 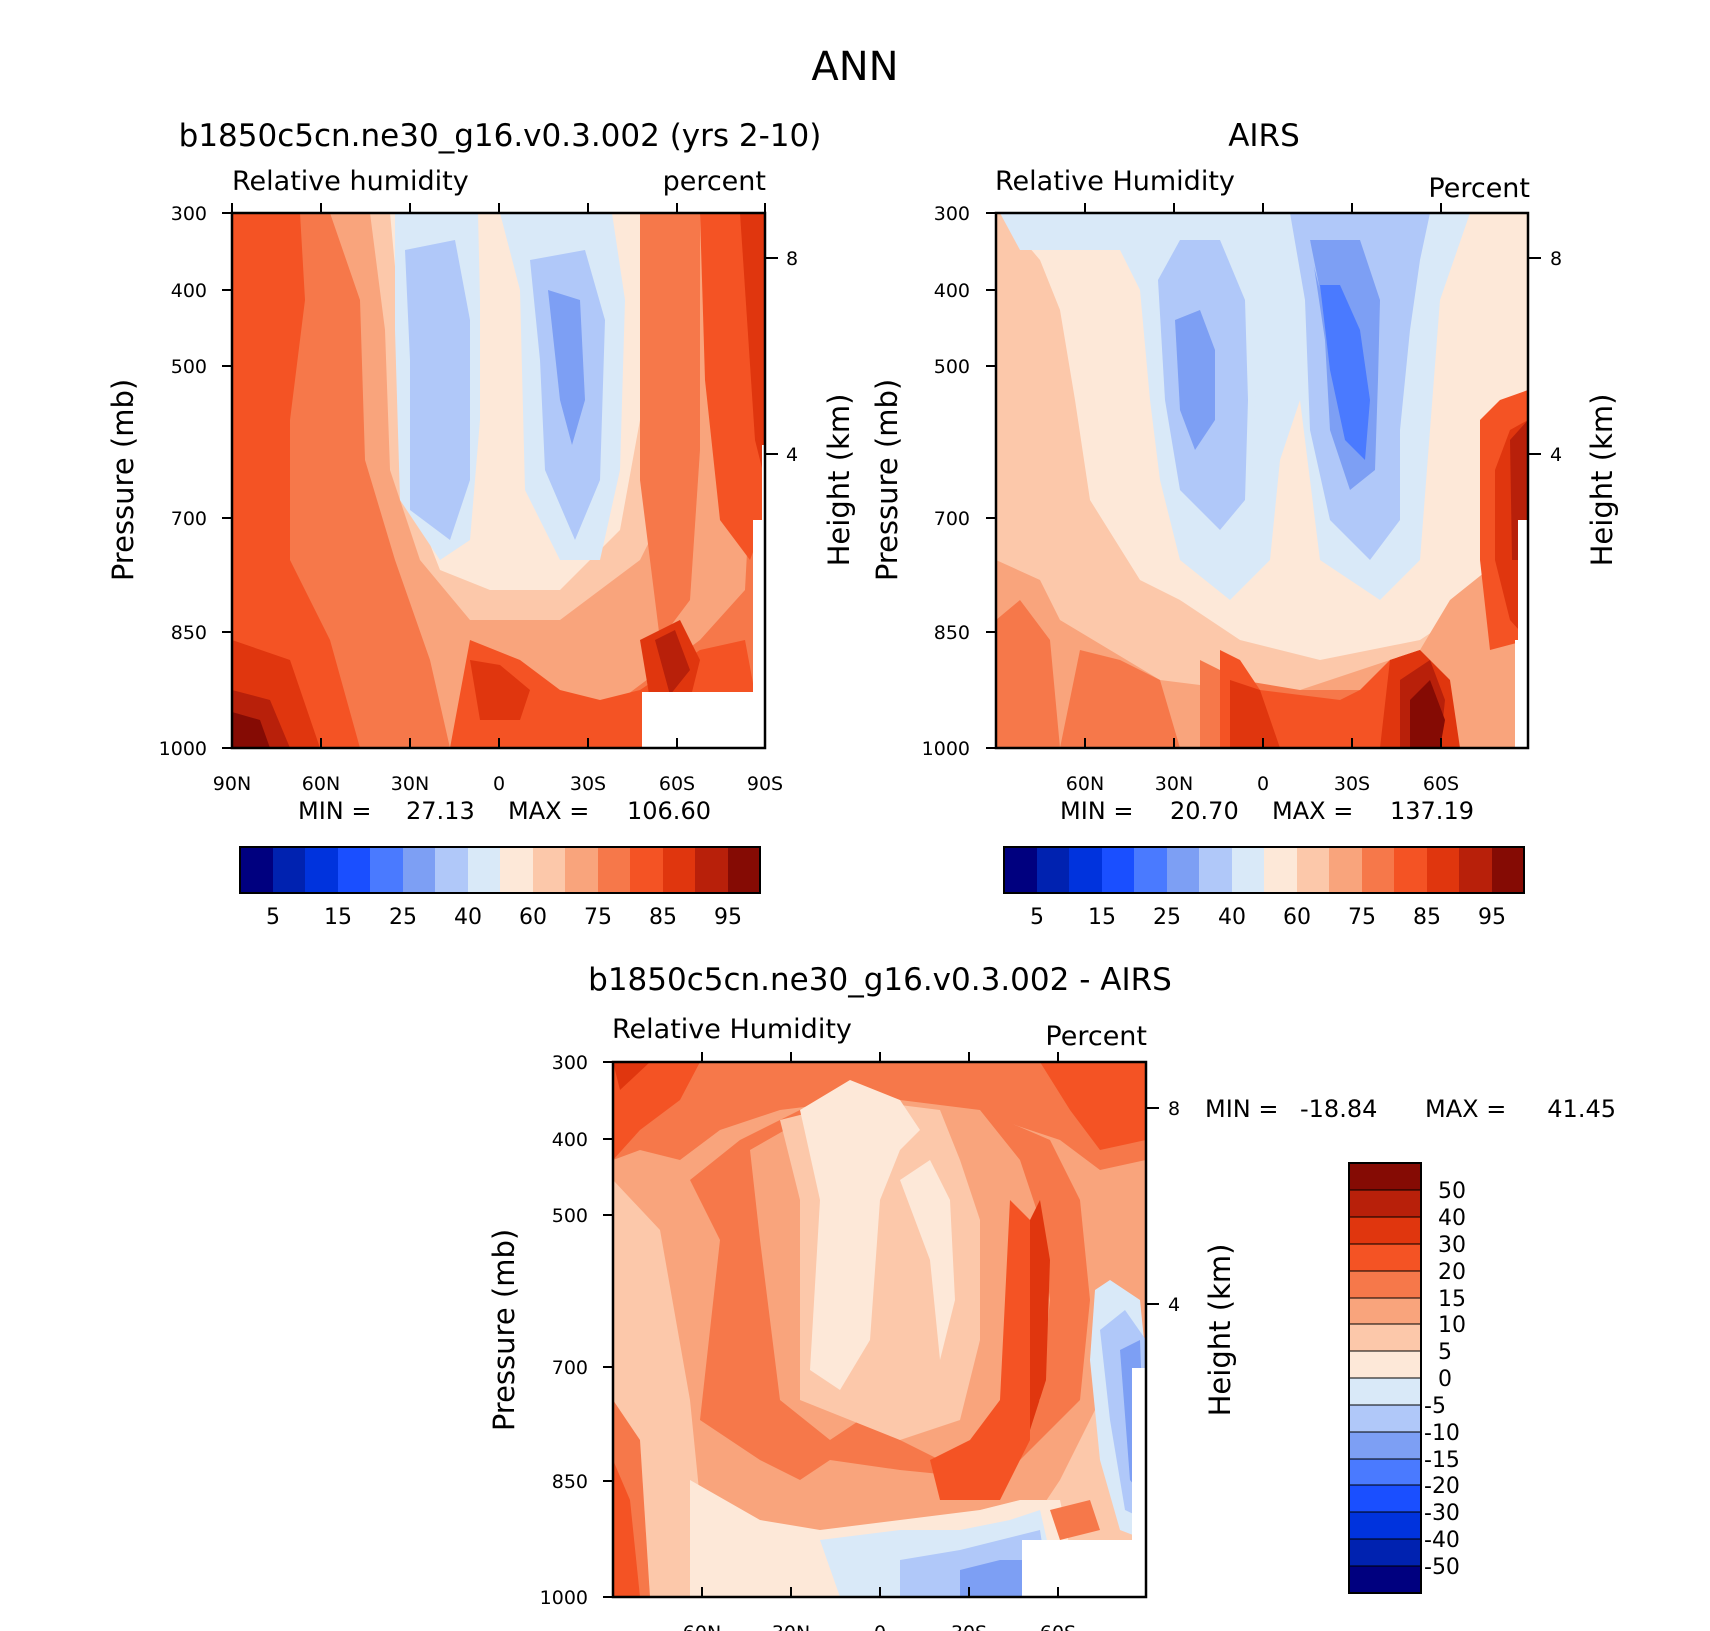 I want to click on panel-diff-max-value: 41.45, so click(x=1581, y=1109).